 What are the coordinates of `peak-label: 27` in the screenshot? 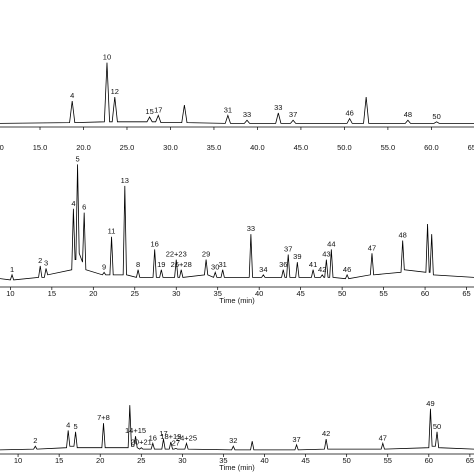 It's located at (176, 442).